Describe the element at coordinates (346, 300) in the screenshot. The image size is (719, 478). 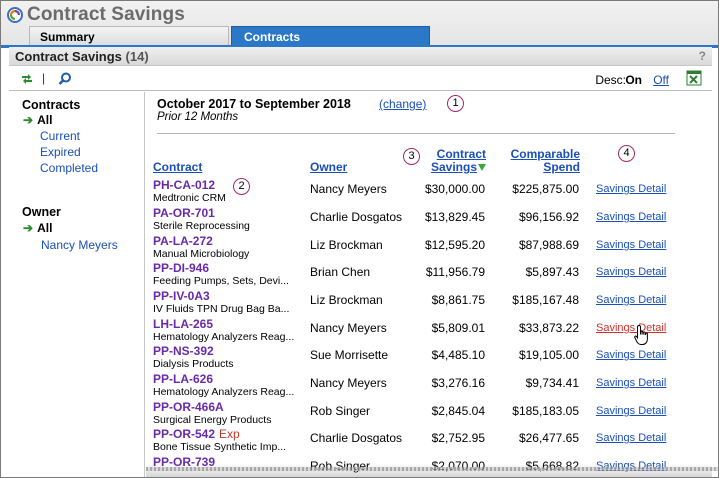
I see `owner-name: Liz Brockman` at that location.